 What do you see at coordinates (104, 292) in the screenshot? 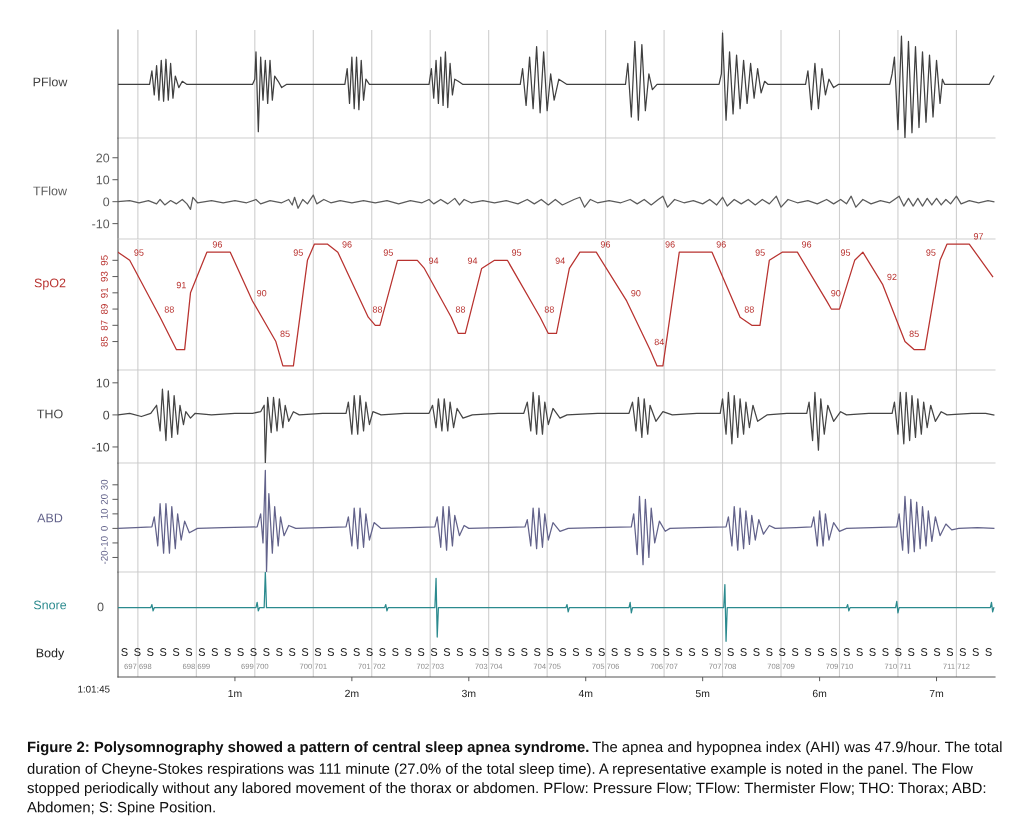
I see `y-tick-label: 91` at bounding box center [104, 292].